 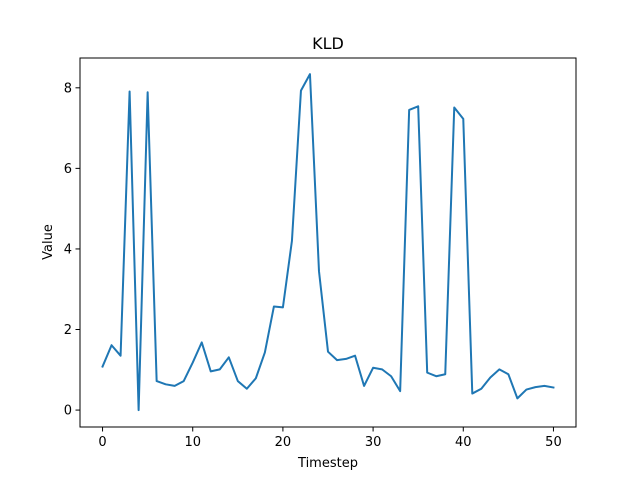 What do you see at coordinates (68, 330) in the screenshot?
I see `y-tick-label-2: 2` at bounding box center [68, 330].